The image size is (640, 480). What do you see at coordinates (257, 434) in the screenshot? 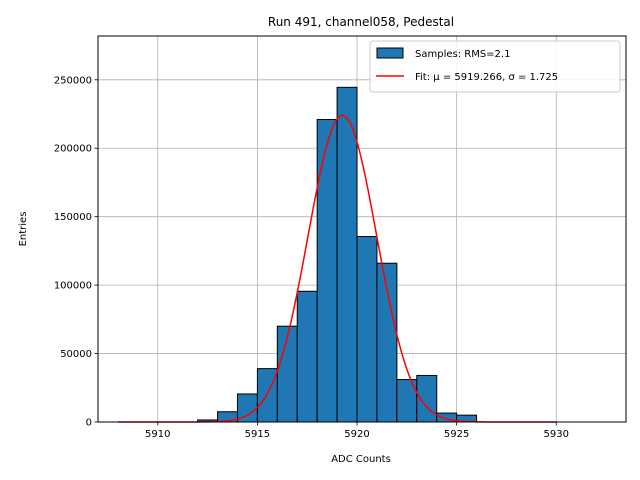
I see `x-tick-label: 5915` at bounding box center [257, 434].